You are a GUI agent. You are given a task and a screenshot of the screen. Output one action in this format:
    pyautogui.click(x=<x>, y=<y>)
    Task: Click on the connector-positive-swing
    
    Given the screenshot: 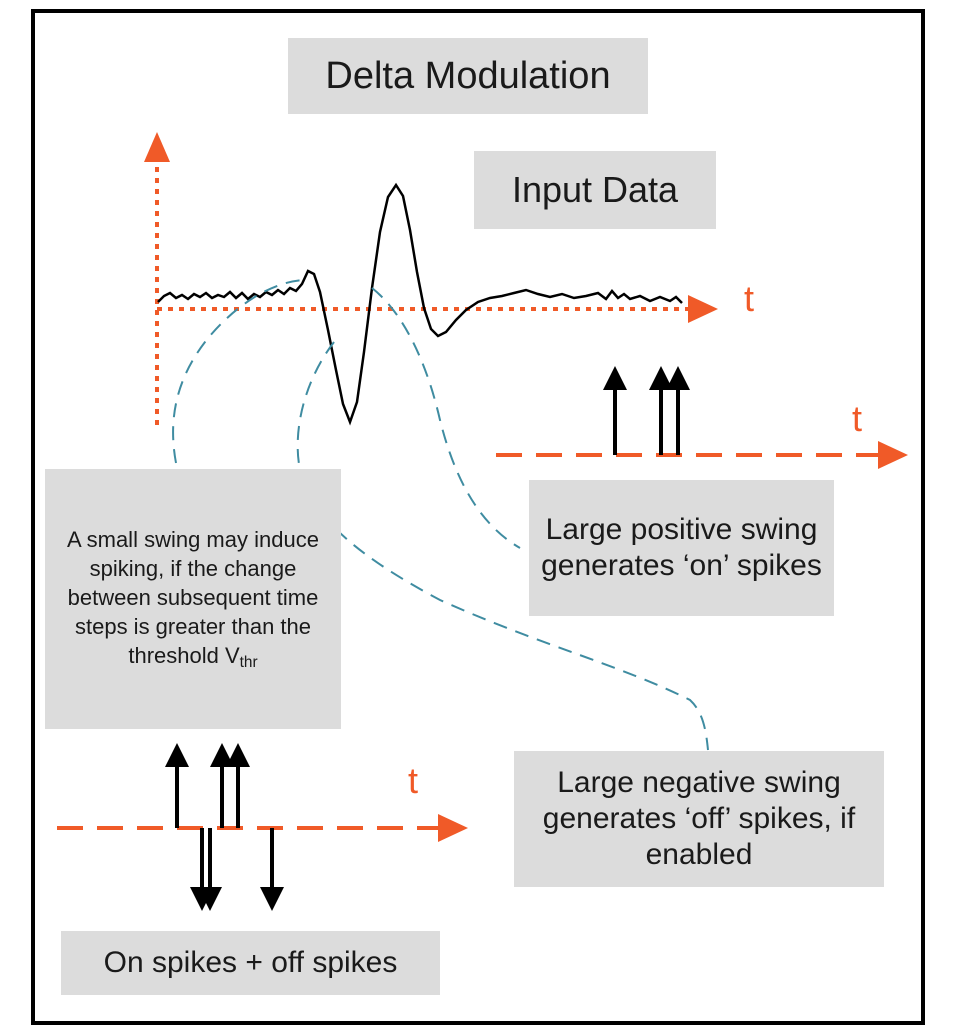 What is the action you would take?
    pyautogui.click(x=446, y=418)
    